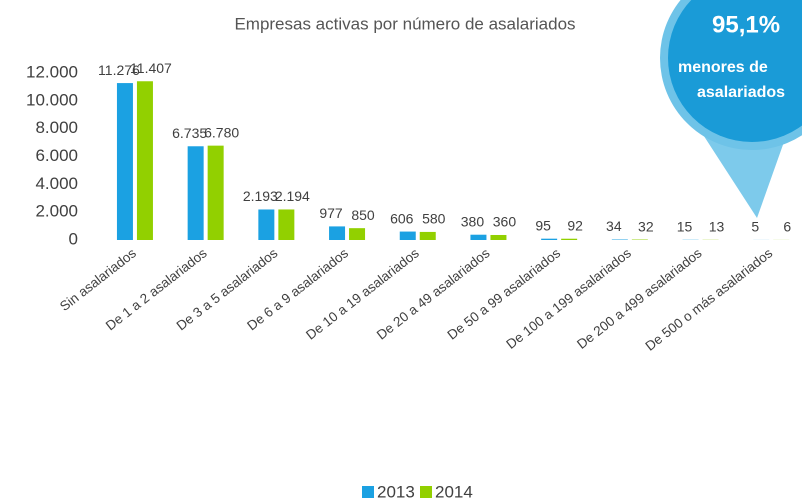 The width and height of the screenshot is (802, 503). What do you see at coordinates (52, 99) in the screenshot?
I see `y-tick-label: 10.000` at bounding box center [52, 99].